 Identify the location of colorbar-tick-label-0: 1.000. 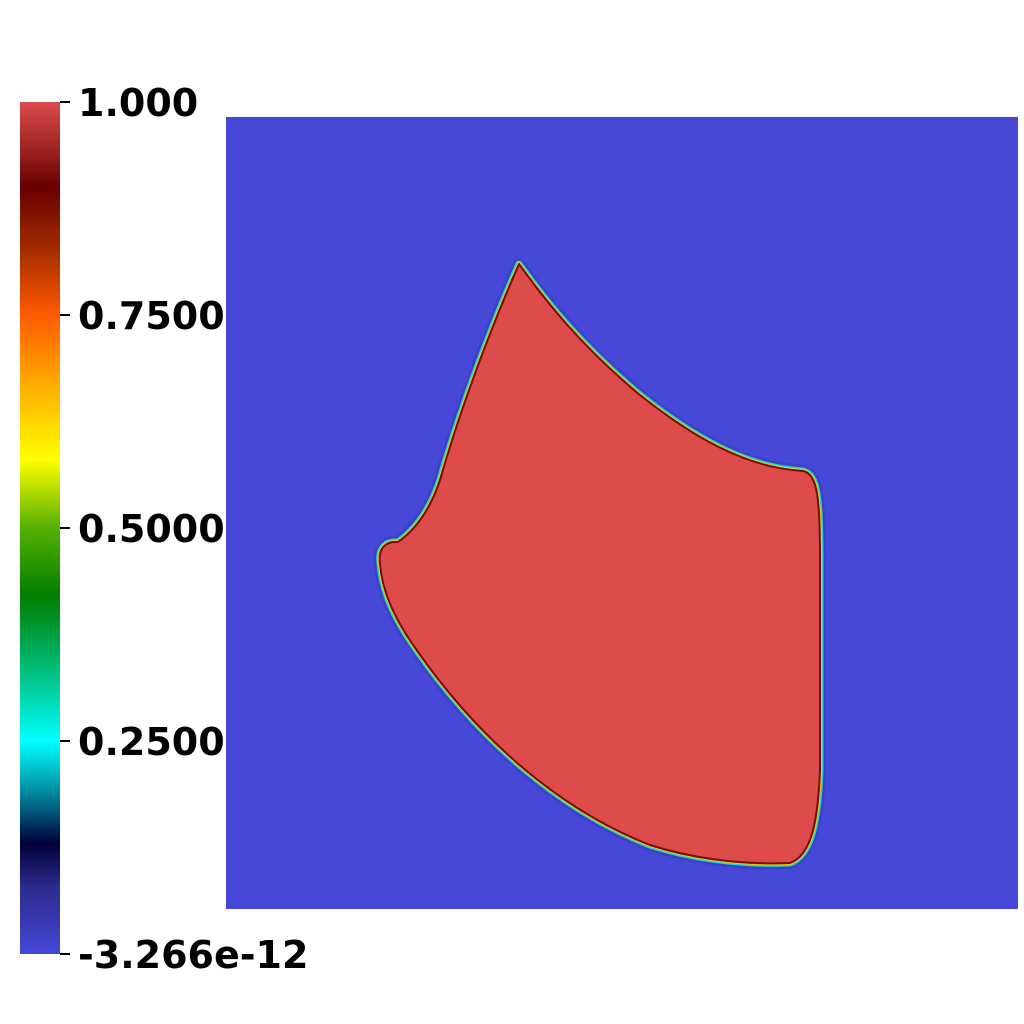
(138, 103).